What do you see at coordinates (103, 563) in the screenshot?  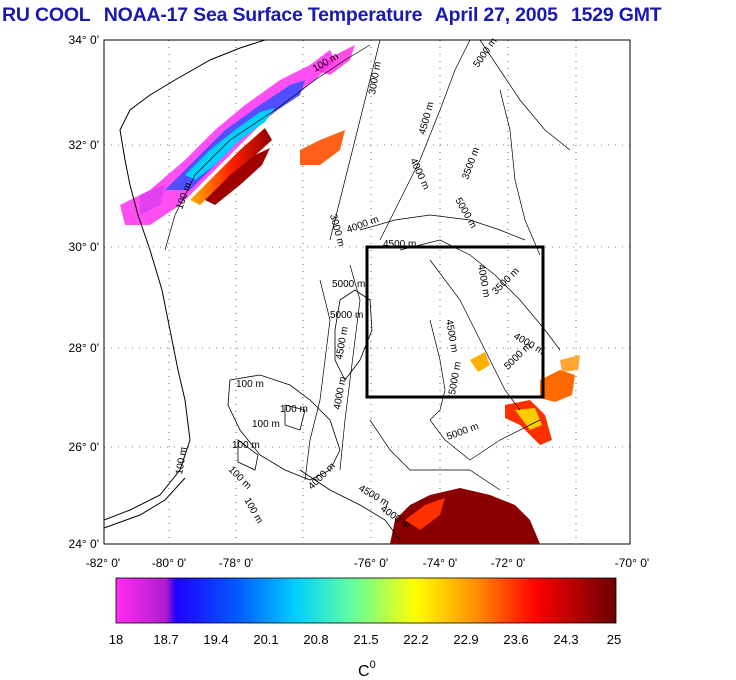 I see `lon-label: -82° 0'` at bounding box center [103, 563].